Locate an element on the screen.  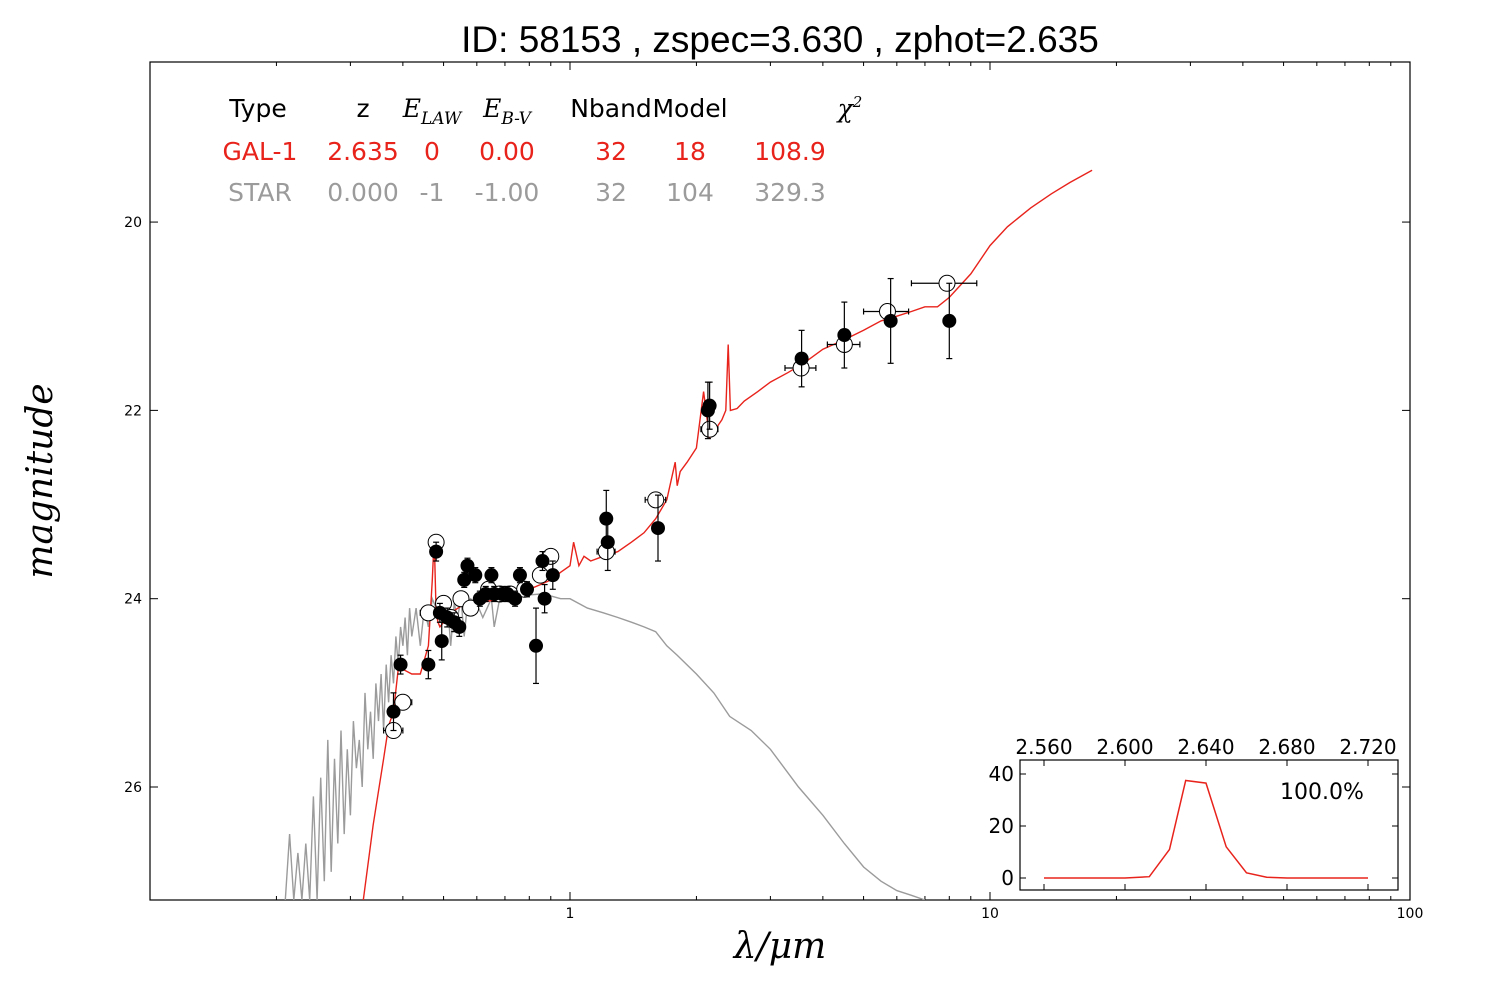
table-cell: 0 is located at coordinates (432, 151).